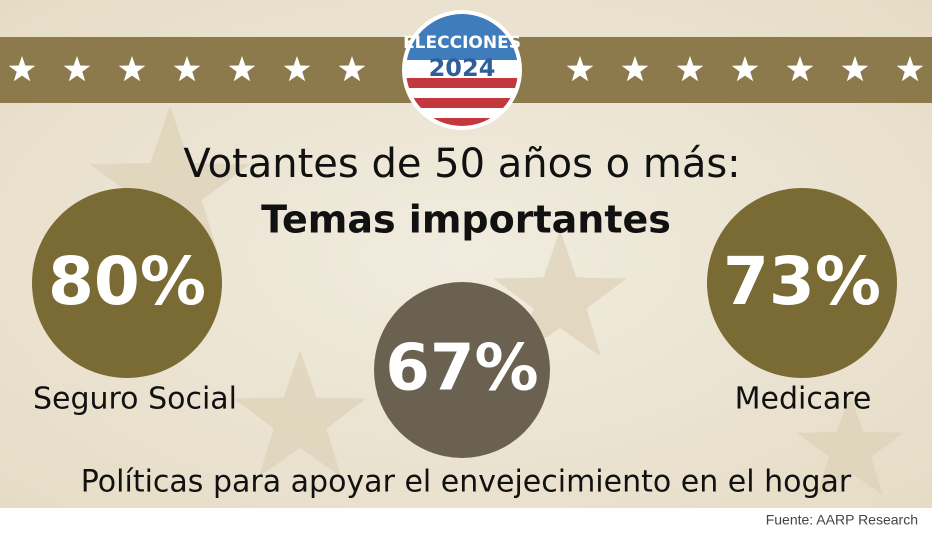 This screenshot has width=932, height=535. Describe the element at coordinates (466, 220) in the screenshot. I see `subtitle: Temas importantes` at that location.